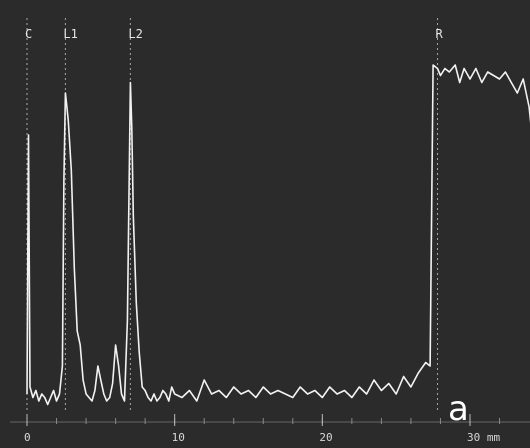 The width and height of the screenshot is (530, 448). Describe the element at coordinates (458, 409) in the screenshot. I see `panel-letter: a` at that location.